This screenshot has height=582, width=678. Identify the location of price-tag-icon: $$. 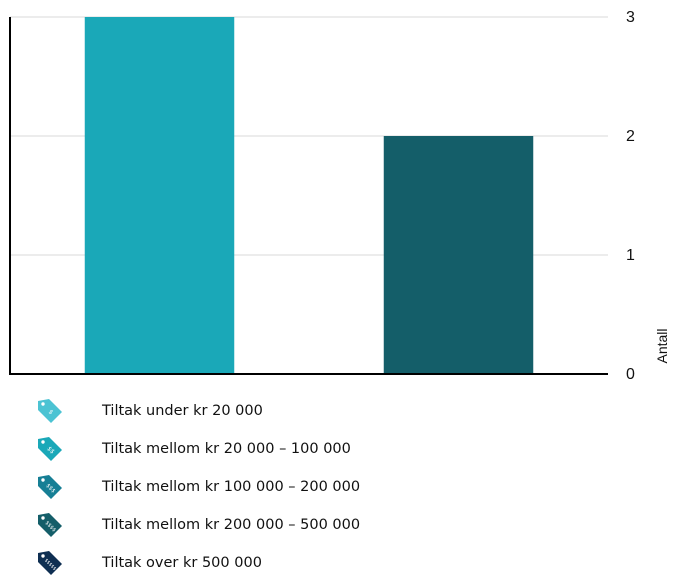
(50, 449).